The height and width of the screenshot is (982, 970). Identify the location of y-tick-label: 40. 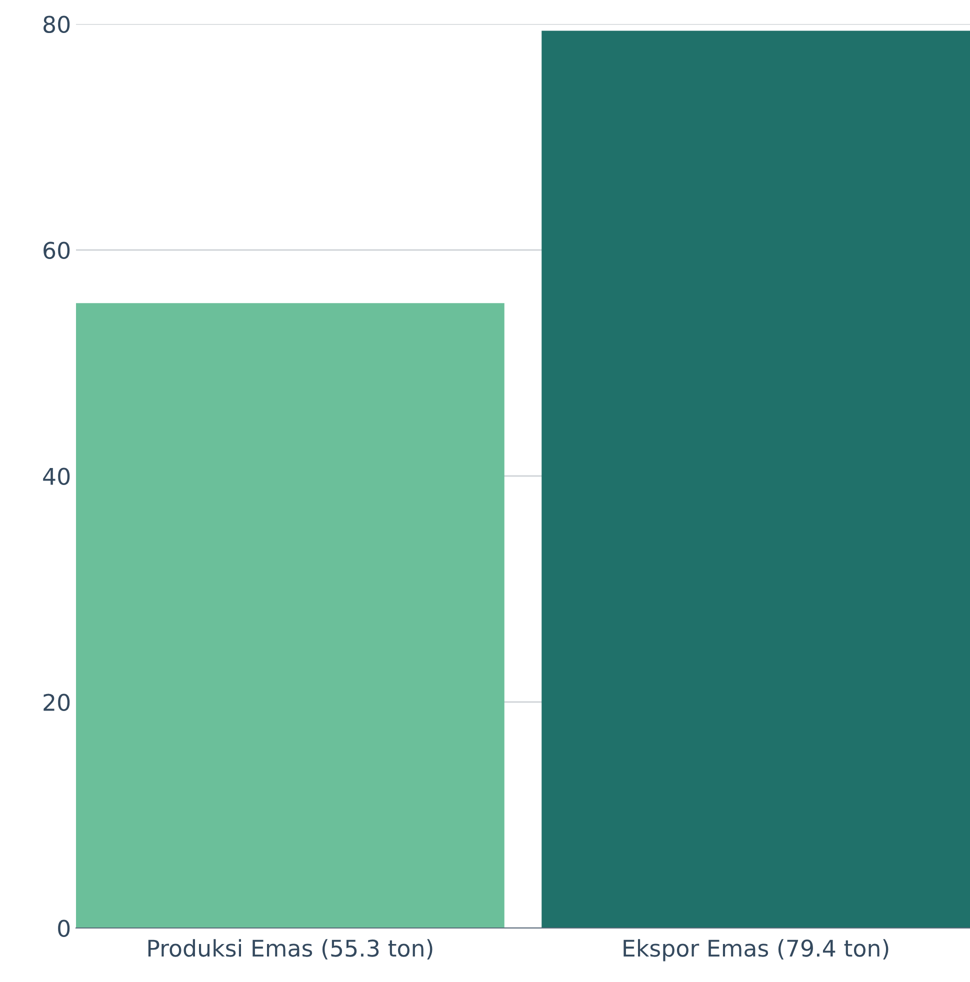
(56, 477).